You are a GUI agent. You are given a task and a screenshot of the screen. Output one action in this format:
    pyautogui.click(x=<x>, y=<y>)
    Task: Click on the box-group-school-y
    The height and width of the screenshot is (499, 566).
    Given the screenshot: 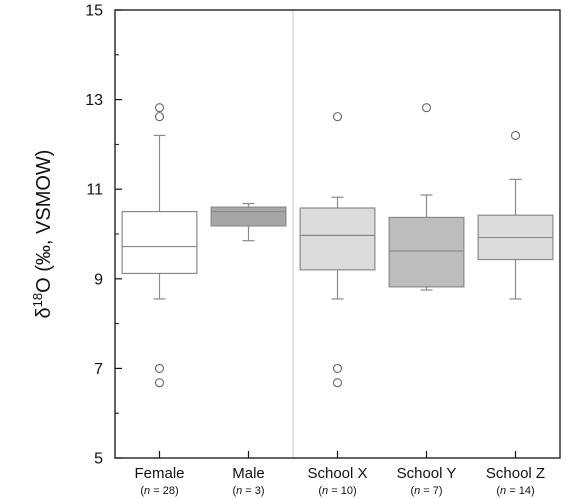 What is the action you would take?
    pyautogui.click(x=426, y=197)
    